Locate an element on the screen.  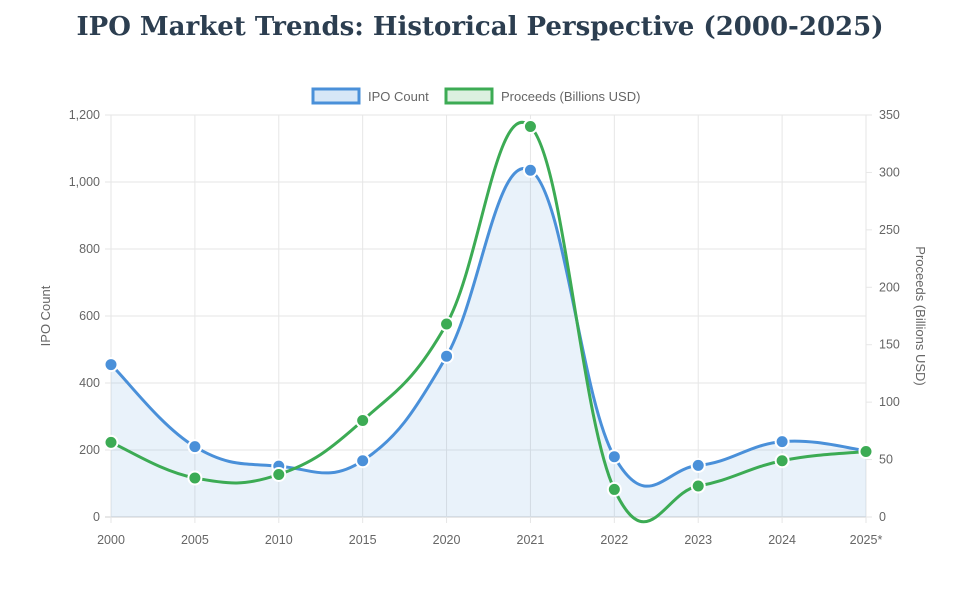
legend: IPO Count Proceeds (Billions USD) is located at coordinates (475, 96).